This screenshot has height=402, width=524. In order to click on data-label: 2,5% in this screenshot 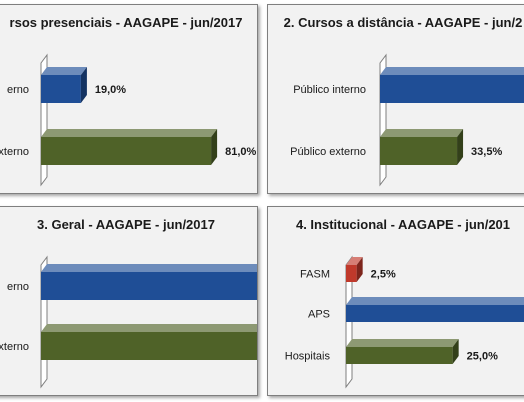, I will do `click(383, 275)`.